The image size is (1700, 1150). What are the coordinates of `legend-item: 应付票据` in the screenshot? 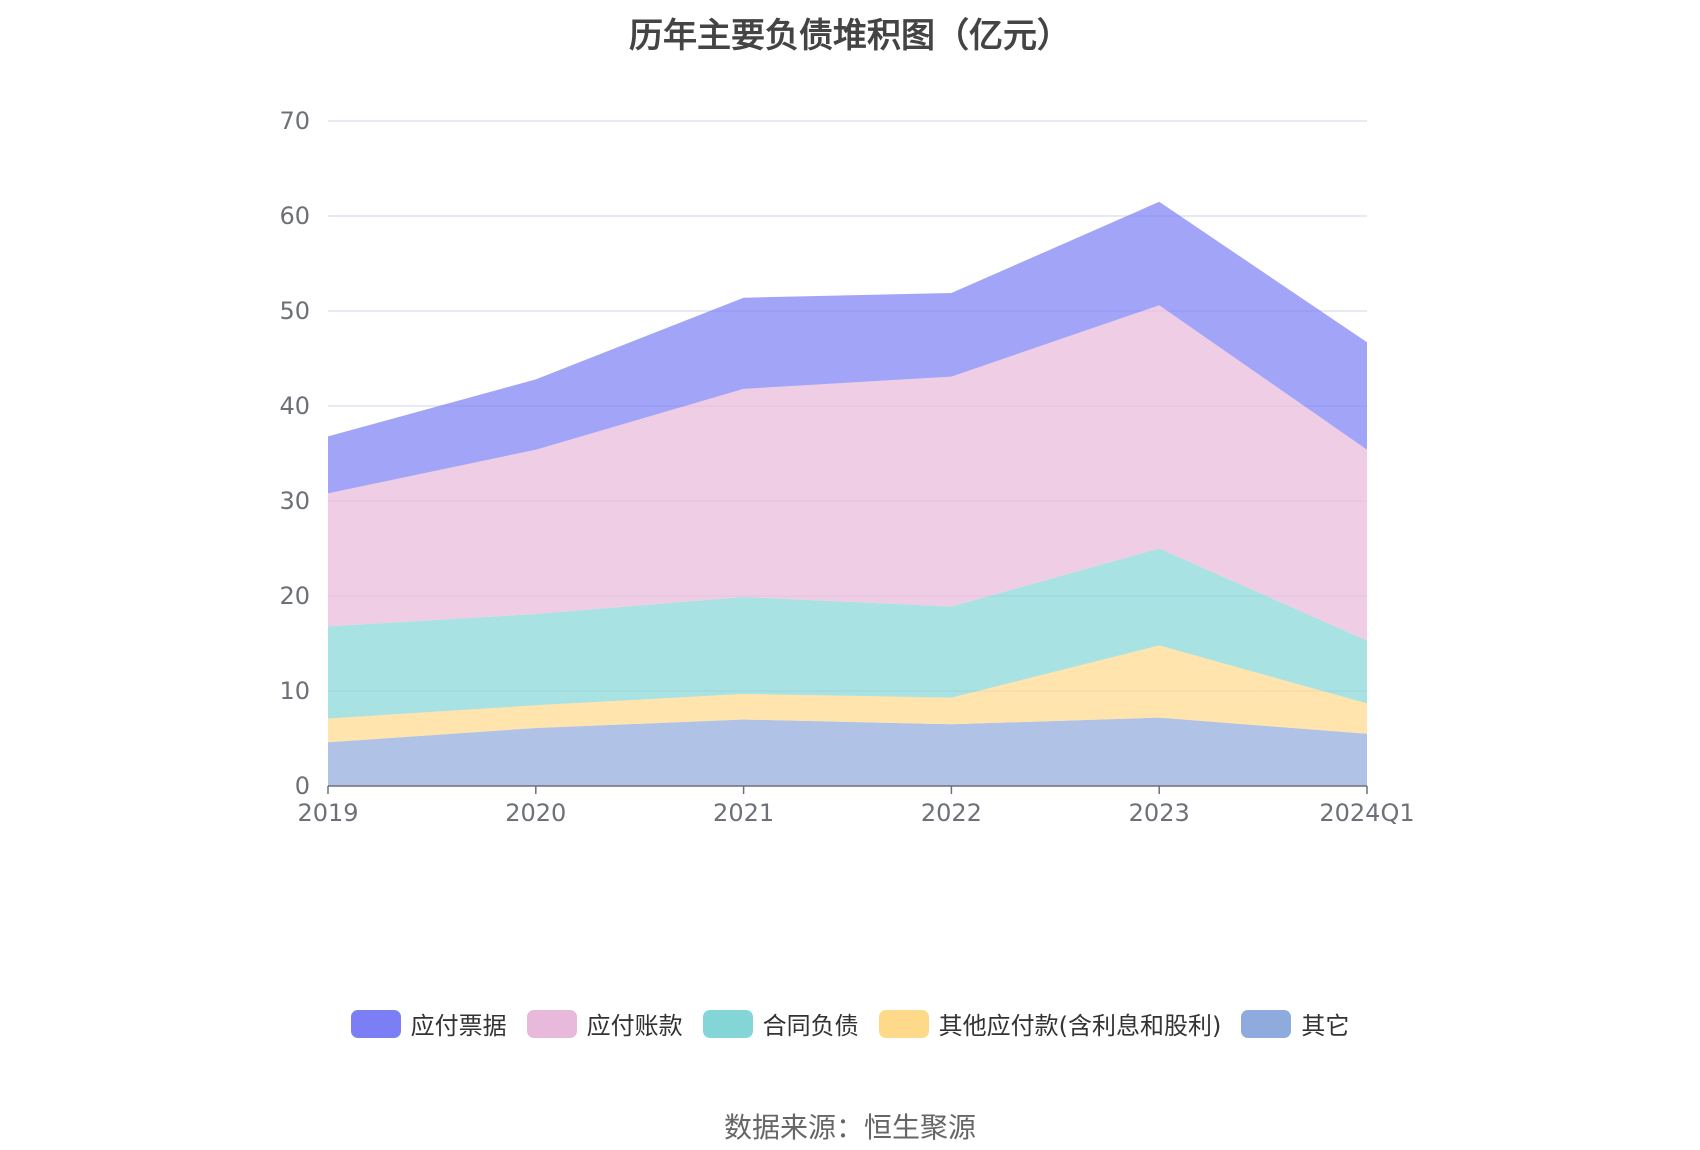 It's located at (428, 1023).